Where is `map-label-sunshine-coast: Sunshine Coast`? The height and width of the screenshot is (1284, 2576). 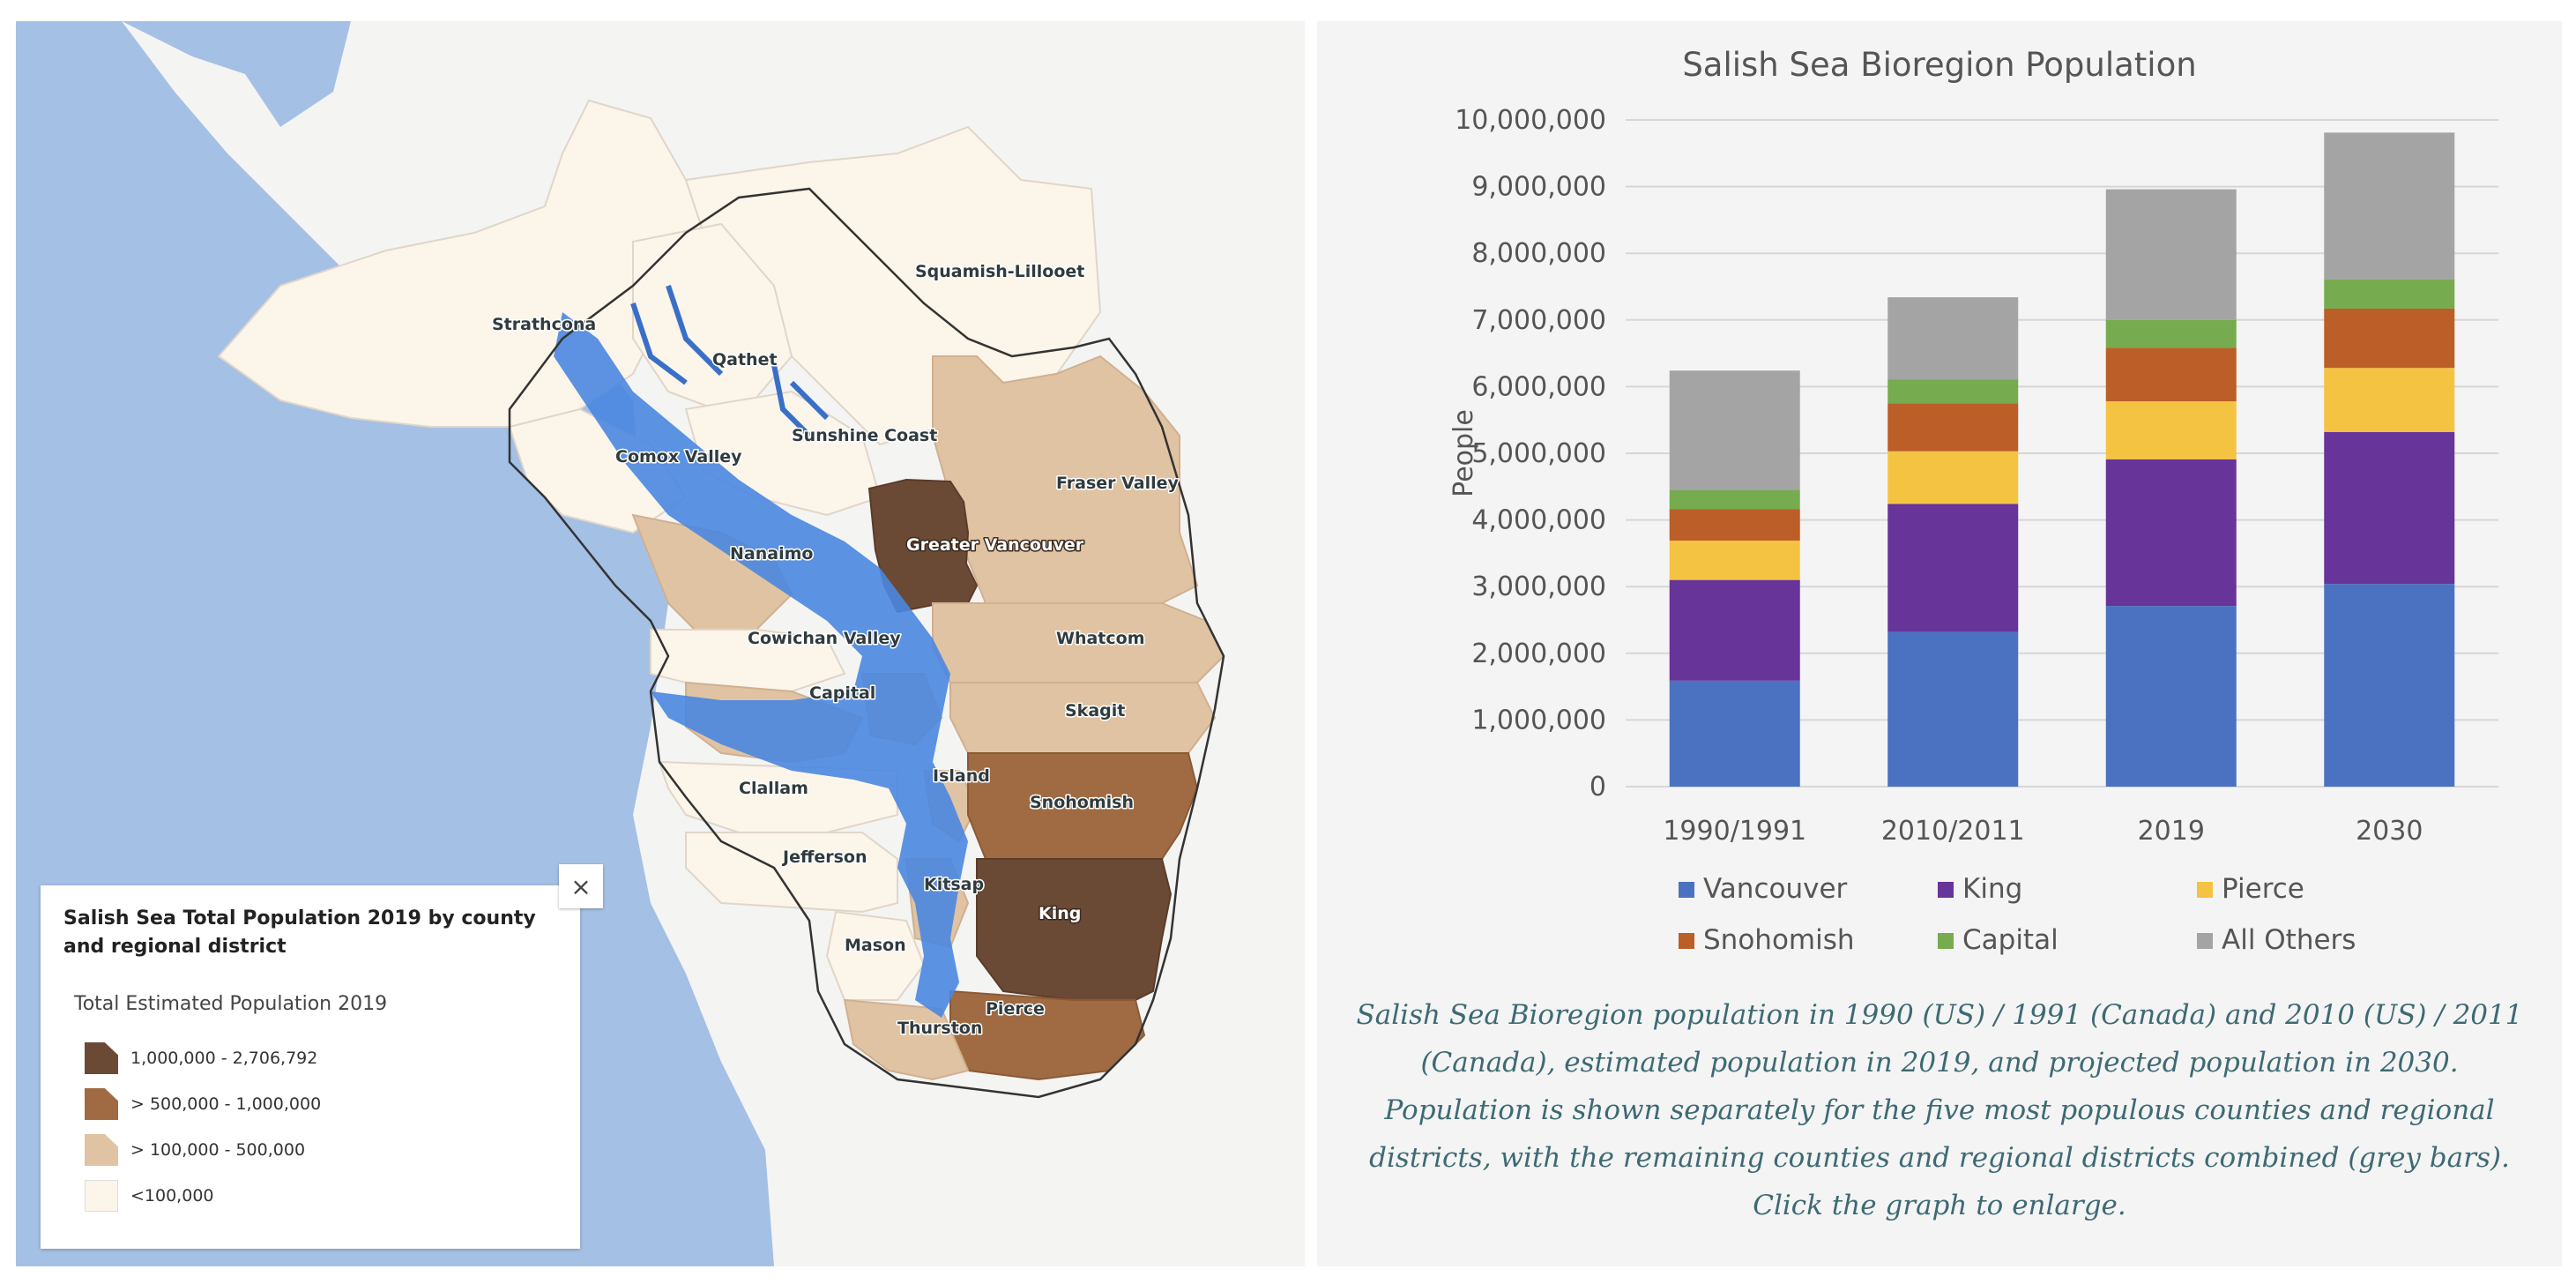 map-label-sunshine-coast: Sunshine Coast is located at coordinates (864, 435).